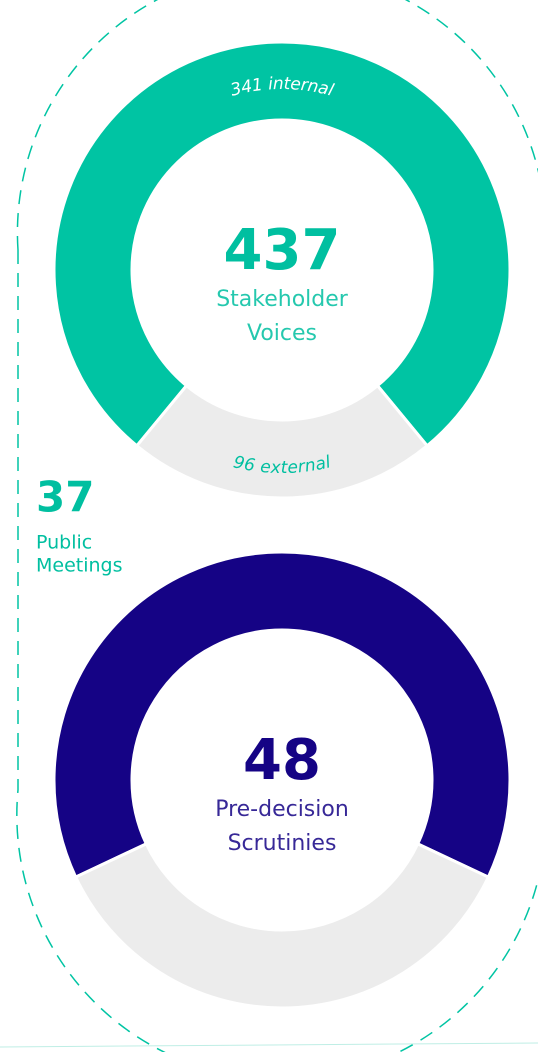 This screenshot has height=1052, width=538. I want to click on stat: 37 Public Meetings, so click(79, 525).